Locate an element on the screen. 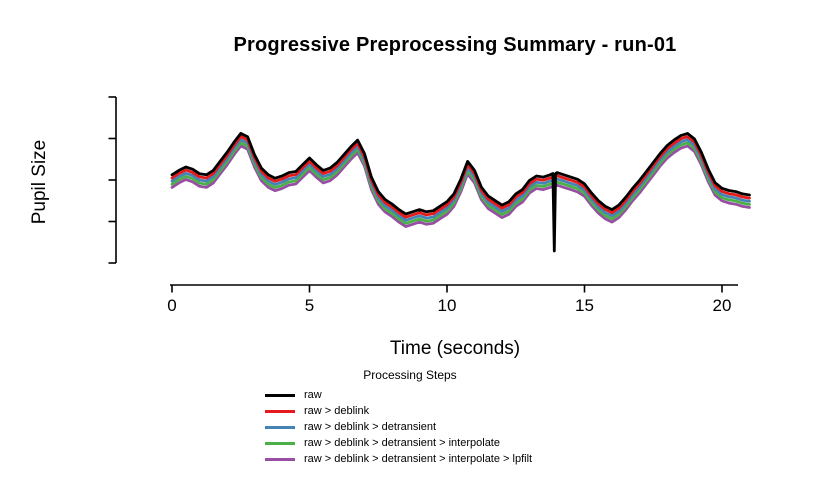  legend-title: Processing Steps is located at coordinates (410, 375).